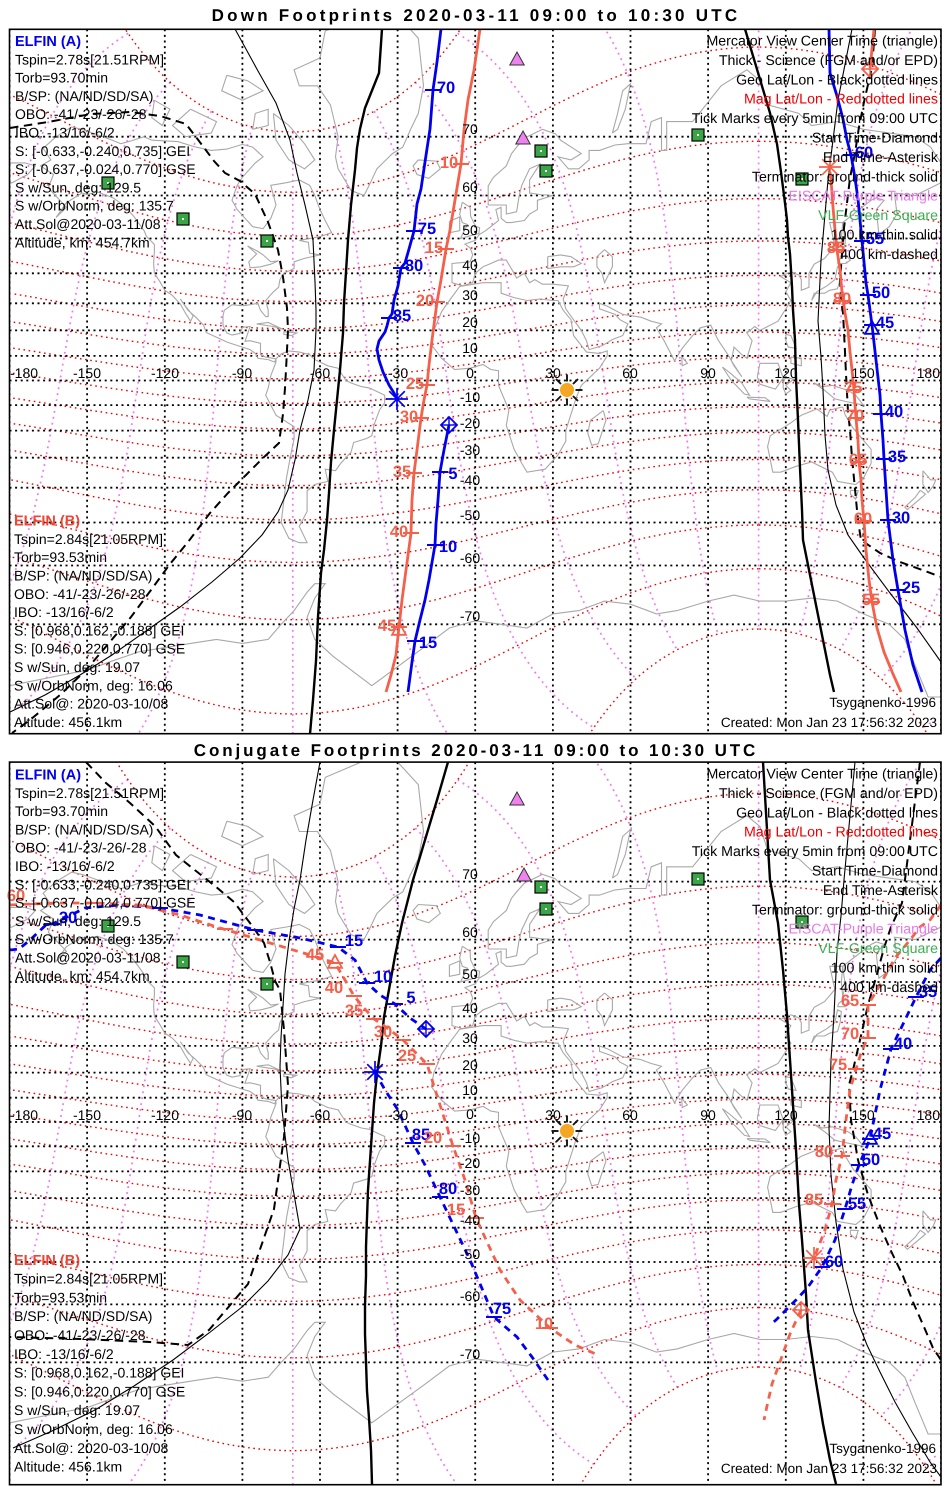 Image resolution: width=950 pixels, height=1505 pixels. Describe the element at coordinates (850, 1001) in the screenshot. I see `svg-text: 65` at that location.